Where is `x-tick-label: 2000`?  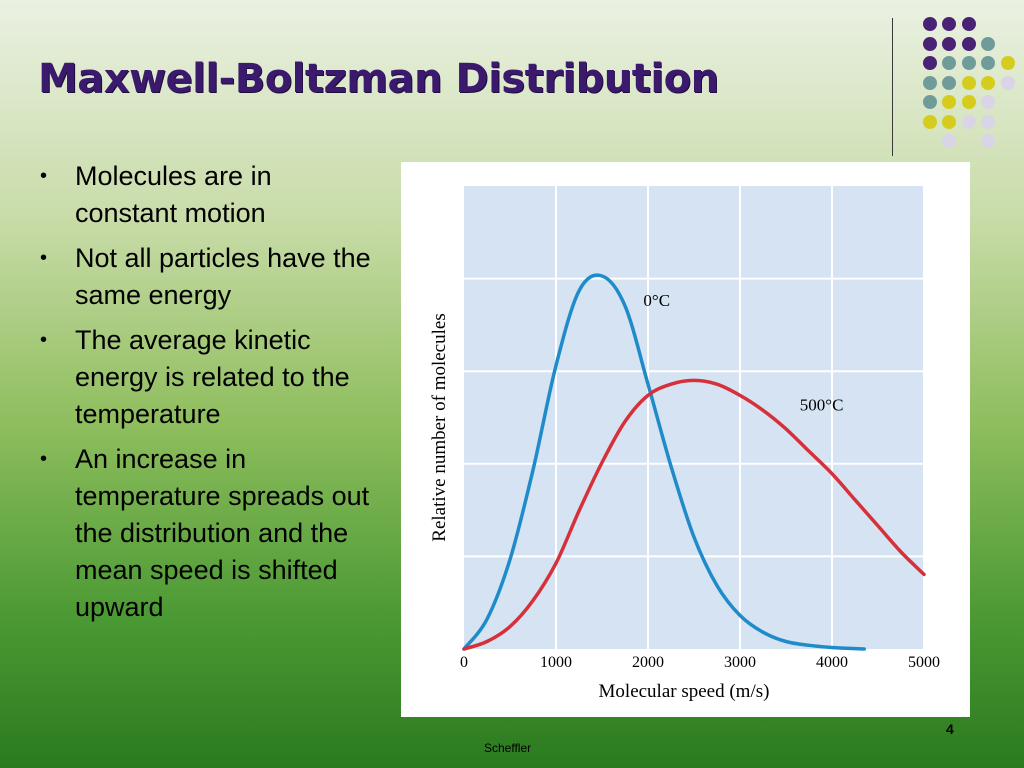
x-tick-label: 2000 is located at coordinates (648, 662).